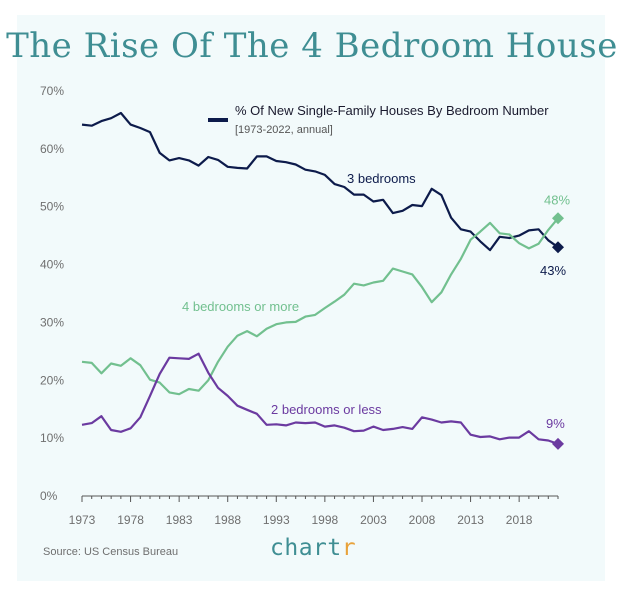 The width and height of the screenshot is (624, 597). I want to click on x-axis: 1973 1978 1983 1988 1993 1998 2003 2008 2013 2018, so click(314, 511).